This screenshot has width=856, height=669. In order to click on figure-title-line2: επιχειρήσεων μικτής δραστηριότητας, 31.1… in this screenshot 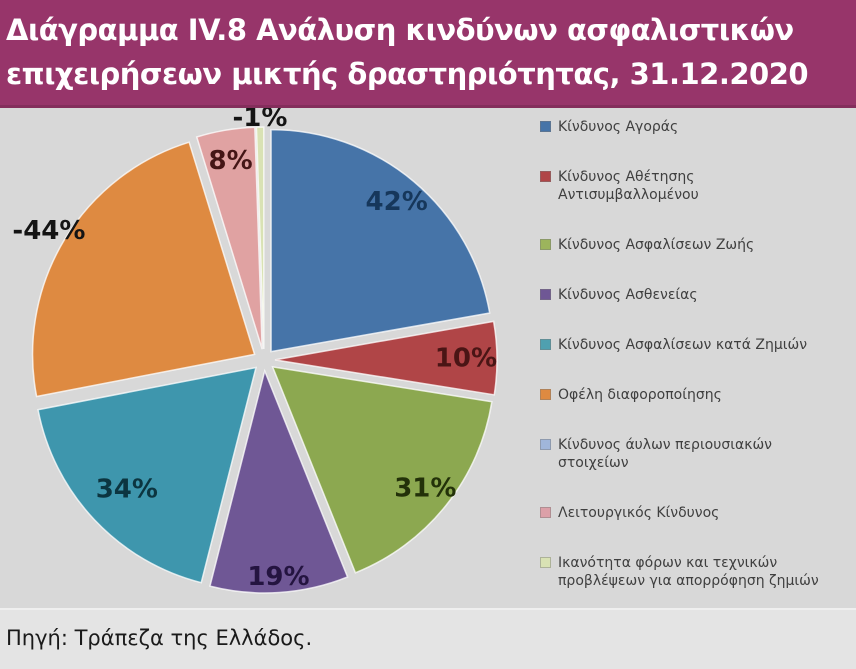, I will do `click(407, 74)`.